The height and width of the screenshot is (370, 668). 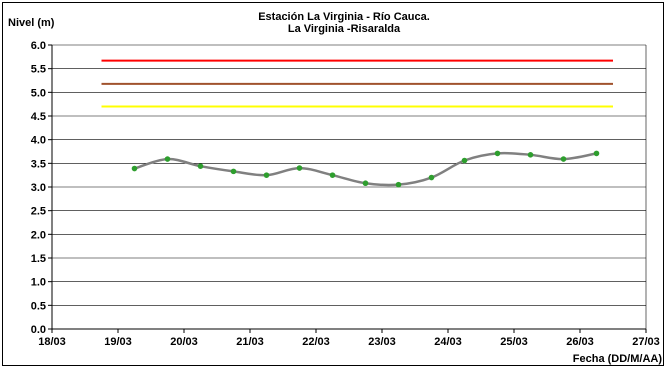 I want to click on x-tick-label: 23/03, so click(x=382, y=342).